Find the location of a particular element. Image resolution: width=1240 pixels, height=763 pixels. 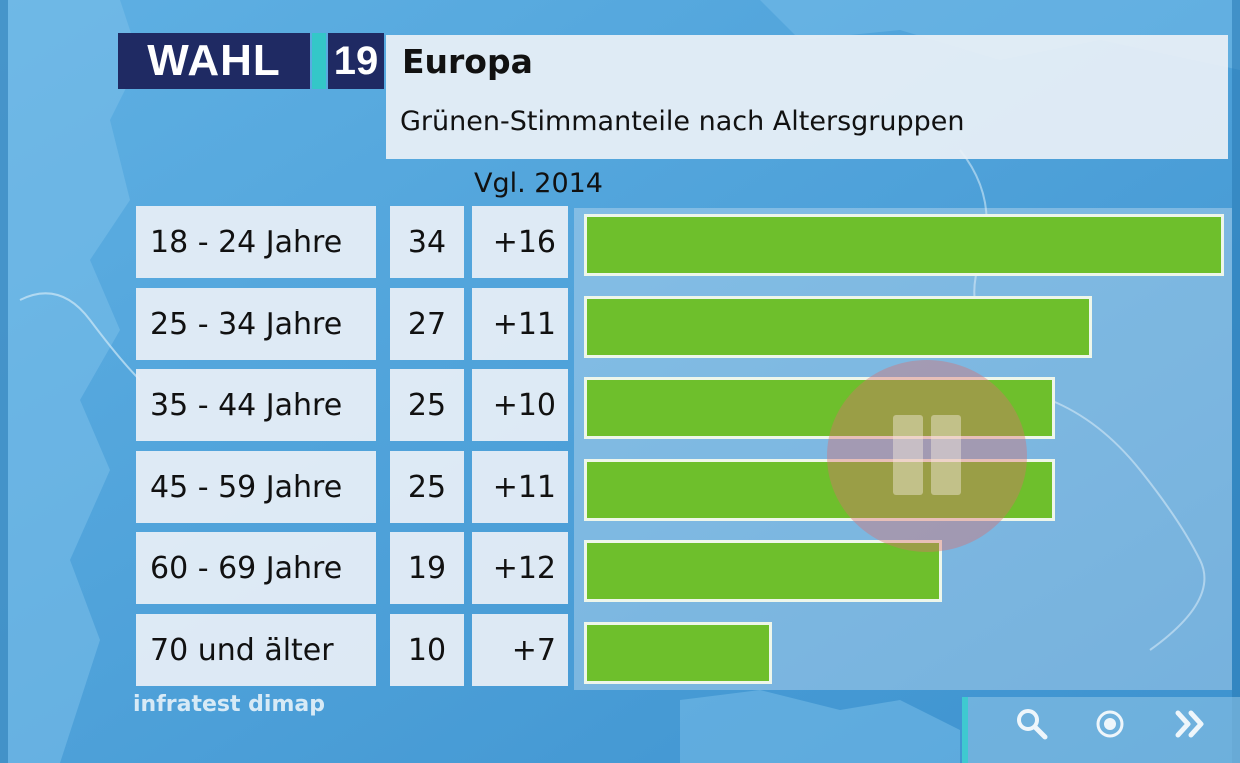

category-label: 25 - 34 Jahre is located at coordinates (256, 324).